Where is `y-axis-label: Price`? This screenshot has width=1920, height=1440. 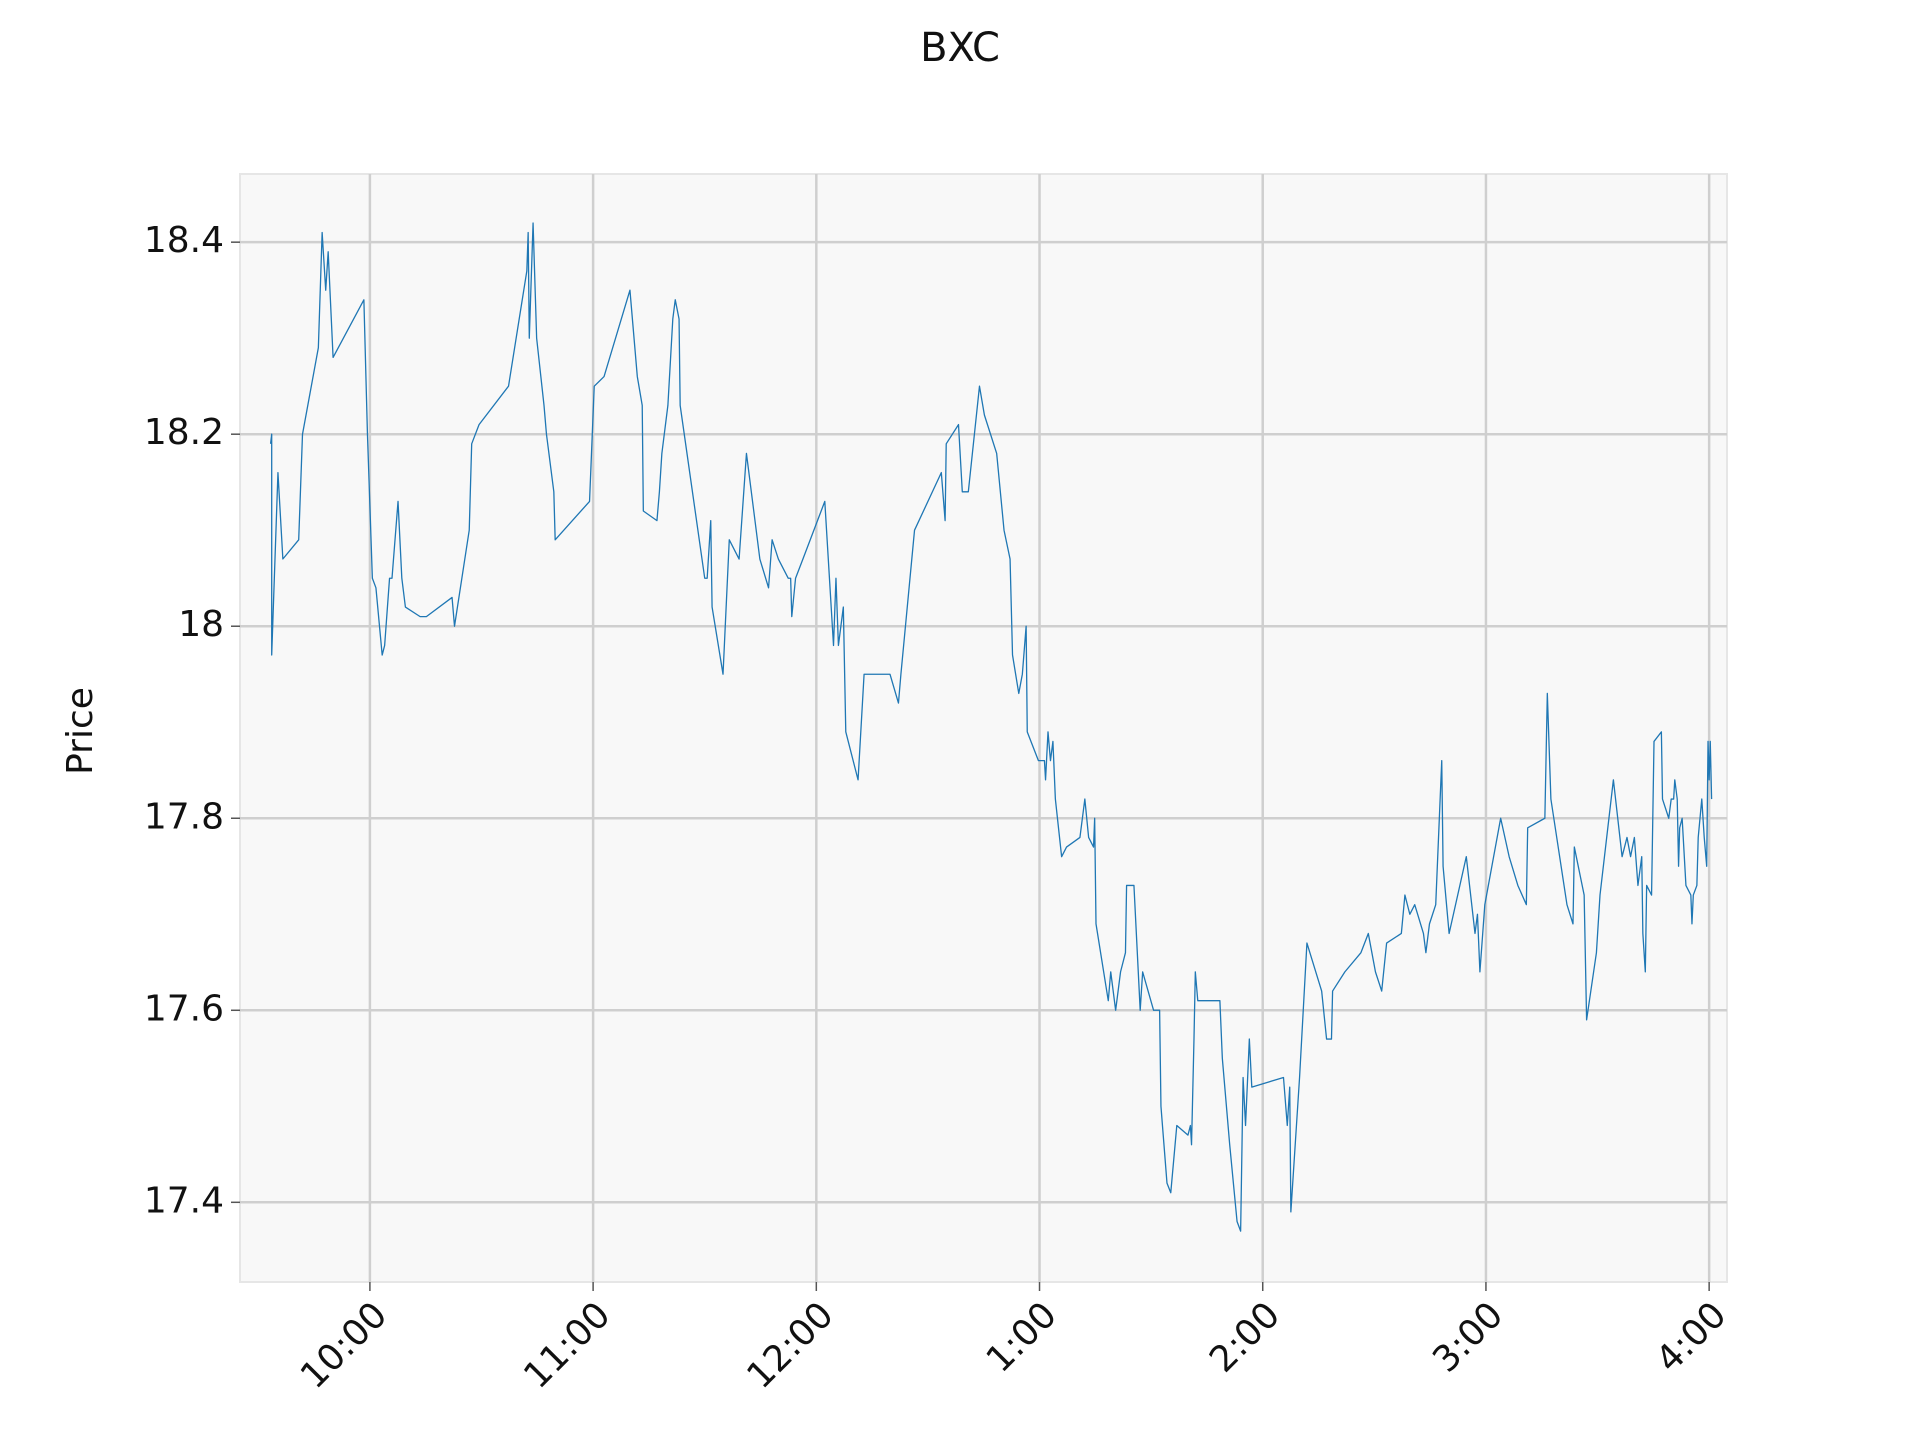 y-axis-label: Price is located at coordinates (80, 731).